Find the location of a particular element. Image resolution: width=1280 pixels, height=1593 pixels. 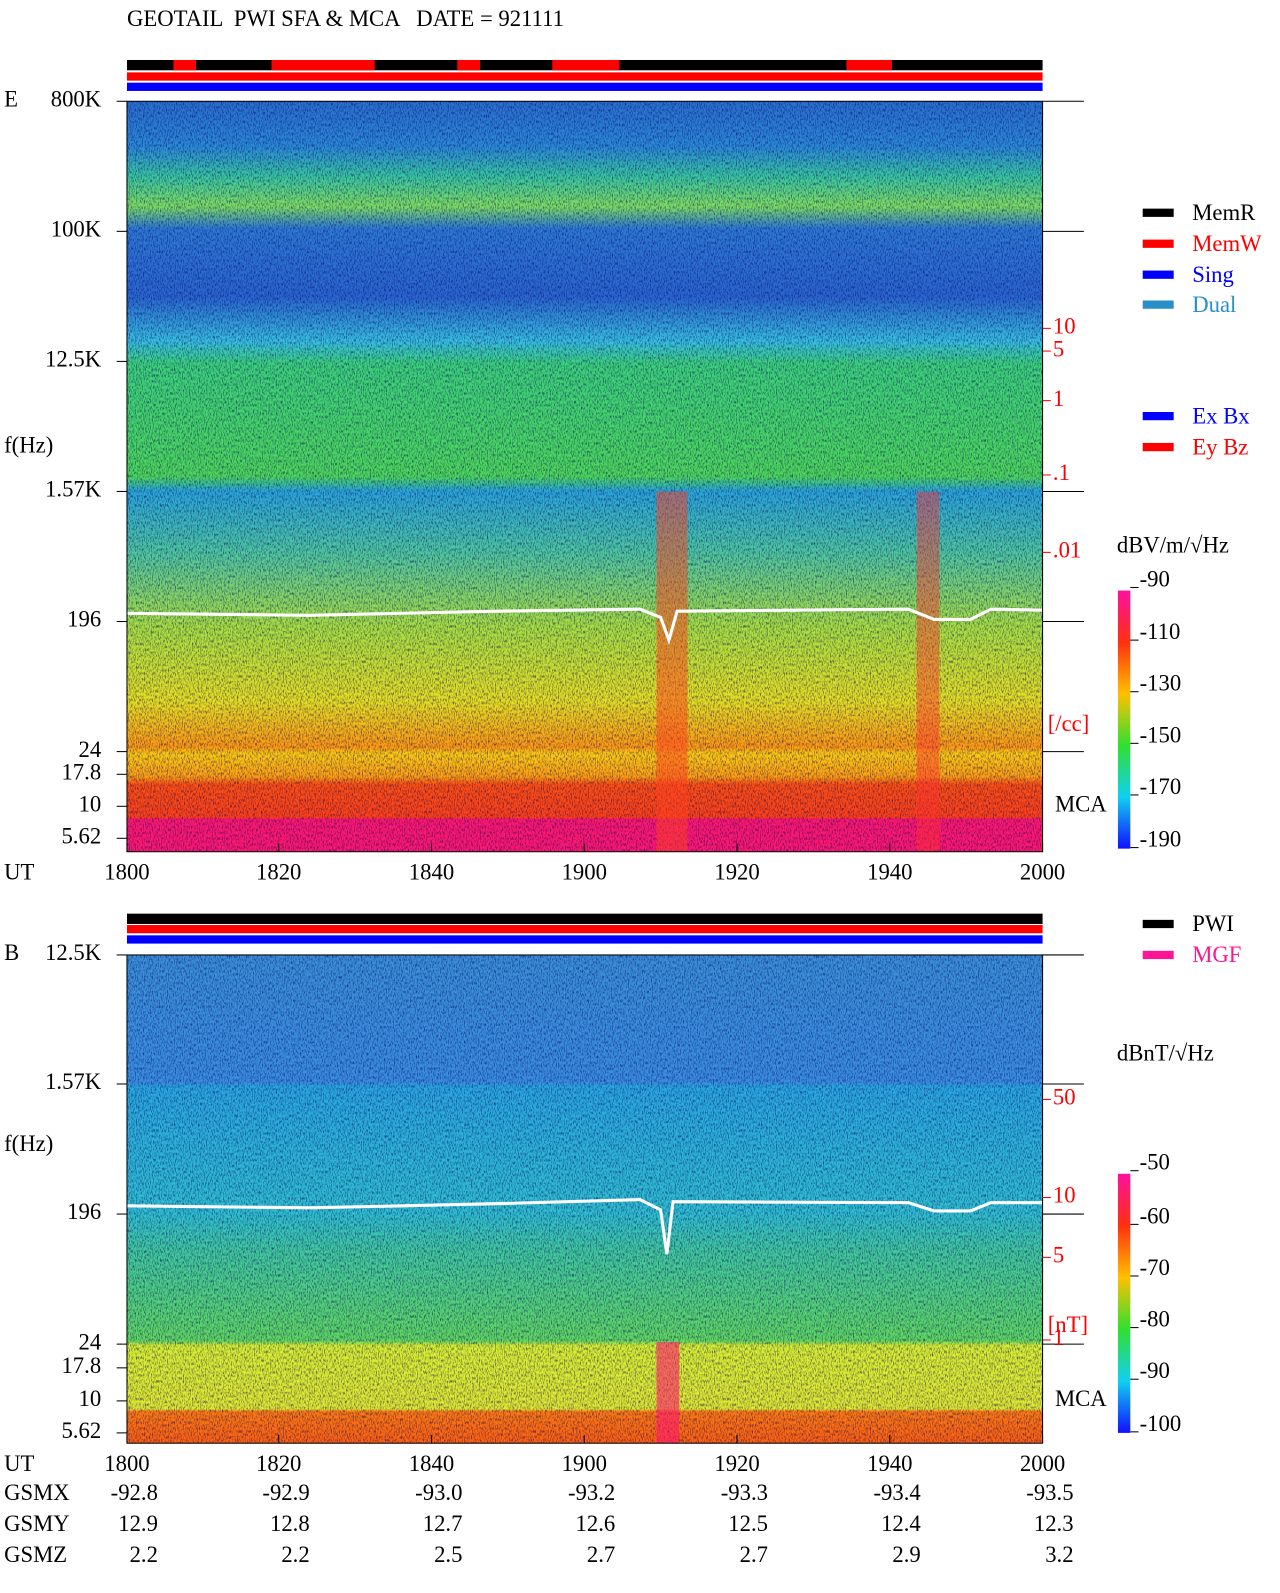

colorbar-tick-label: -170 is located at coordinates (1161, 786).